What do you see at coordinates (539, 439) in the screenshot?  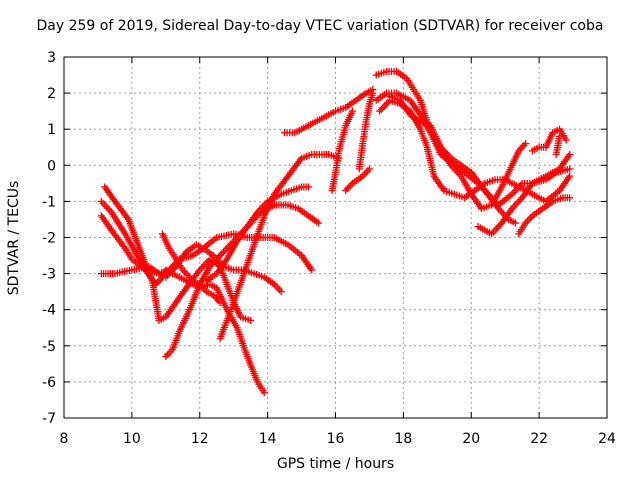 I see `x-tick-label: 22` at bounding box center [539, 439].